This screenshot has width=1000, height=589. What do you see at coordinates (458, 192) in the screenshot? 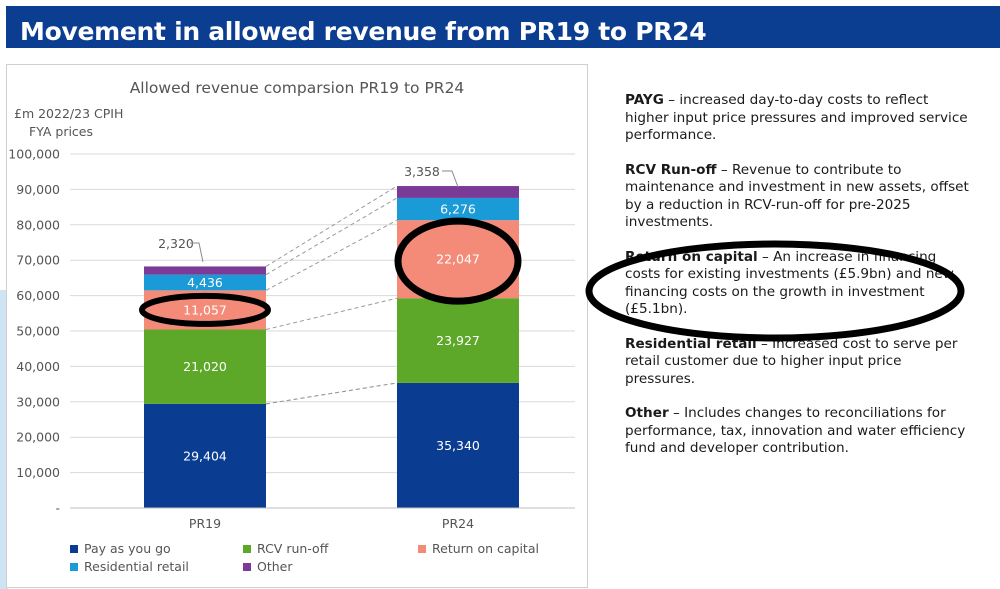
I see `bar-segment-other-pr24` at bounding box center [458, 192].